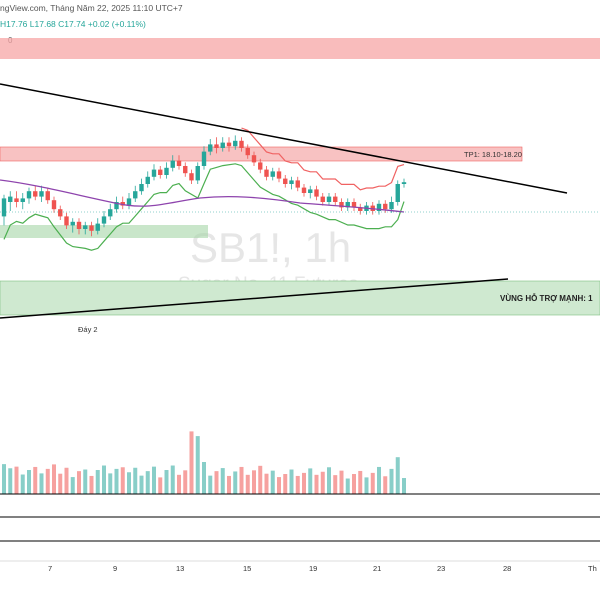 The height and width of the screenshot is (600, 600). Describe the element at coordinates (300, 48) in the screenshot. I see `top-resistance-zone` at that location.